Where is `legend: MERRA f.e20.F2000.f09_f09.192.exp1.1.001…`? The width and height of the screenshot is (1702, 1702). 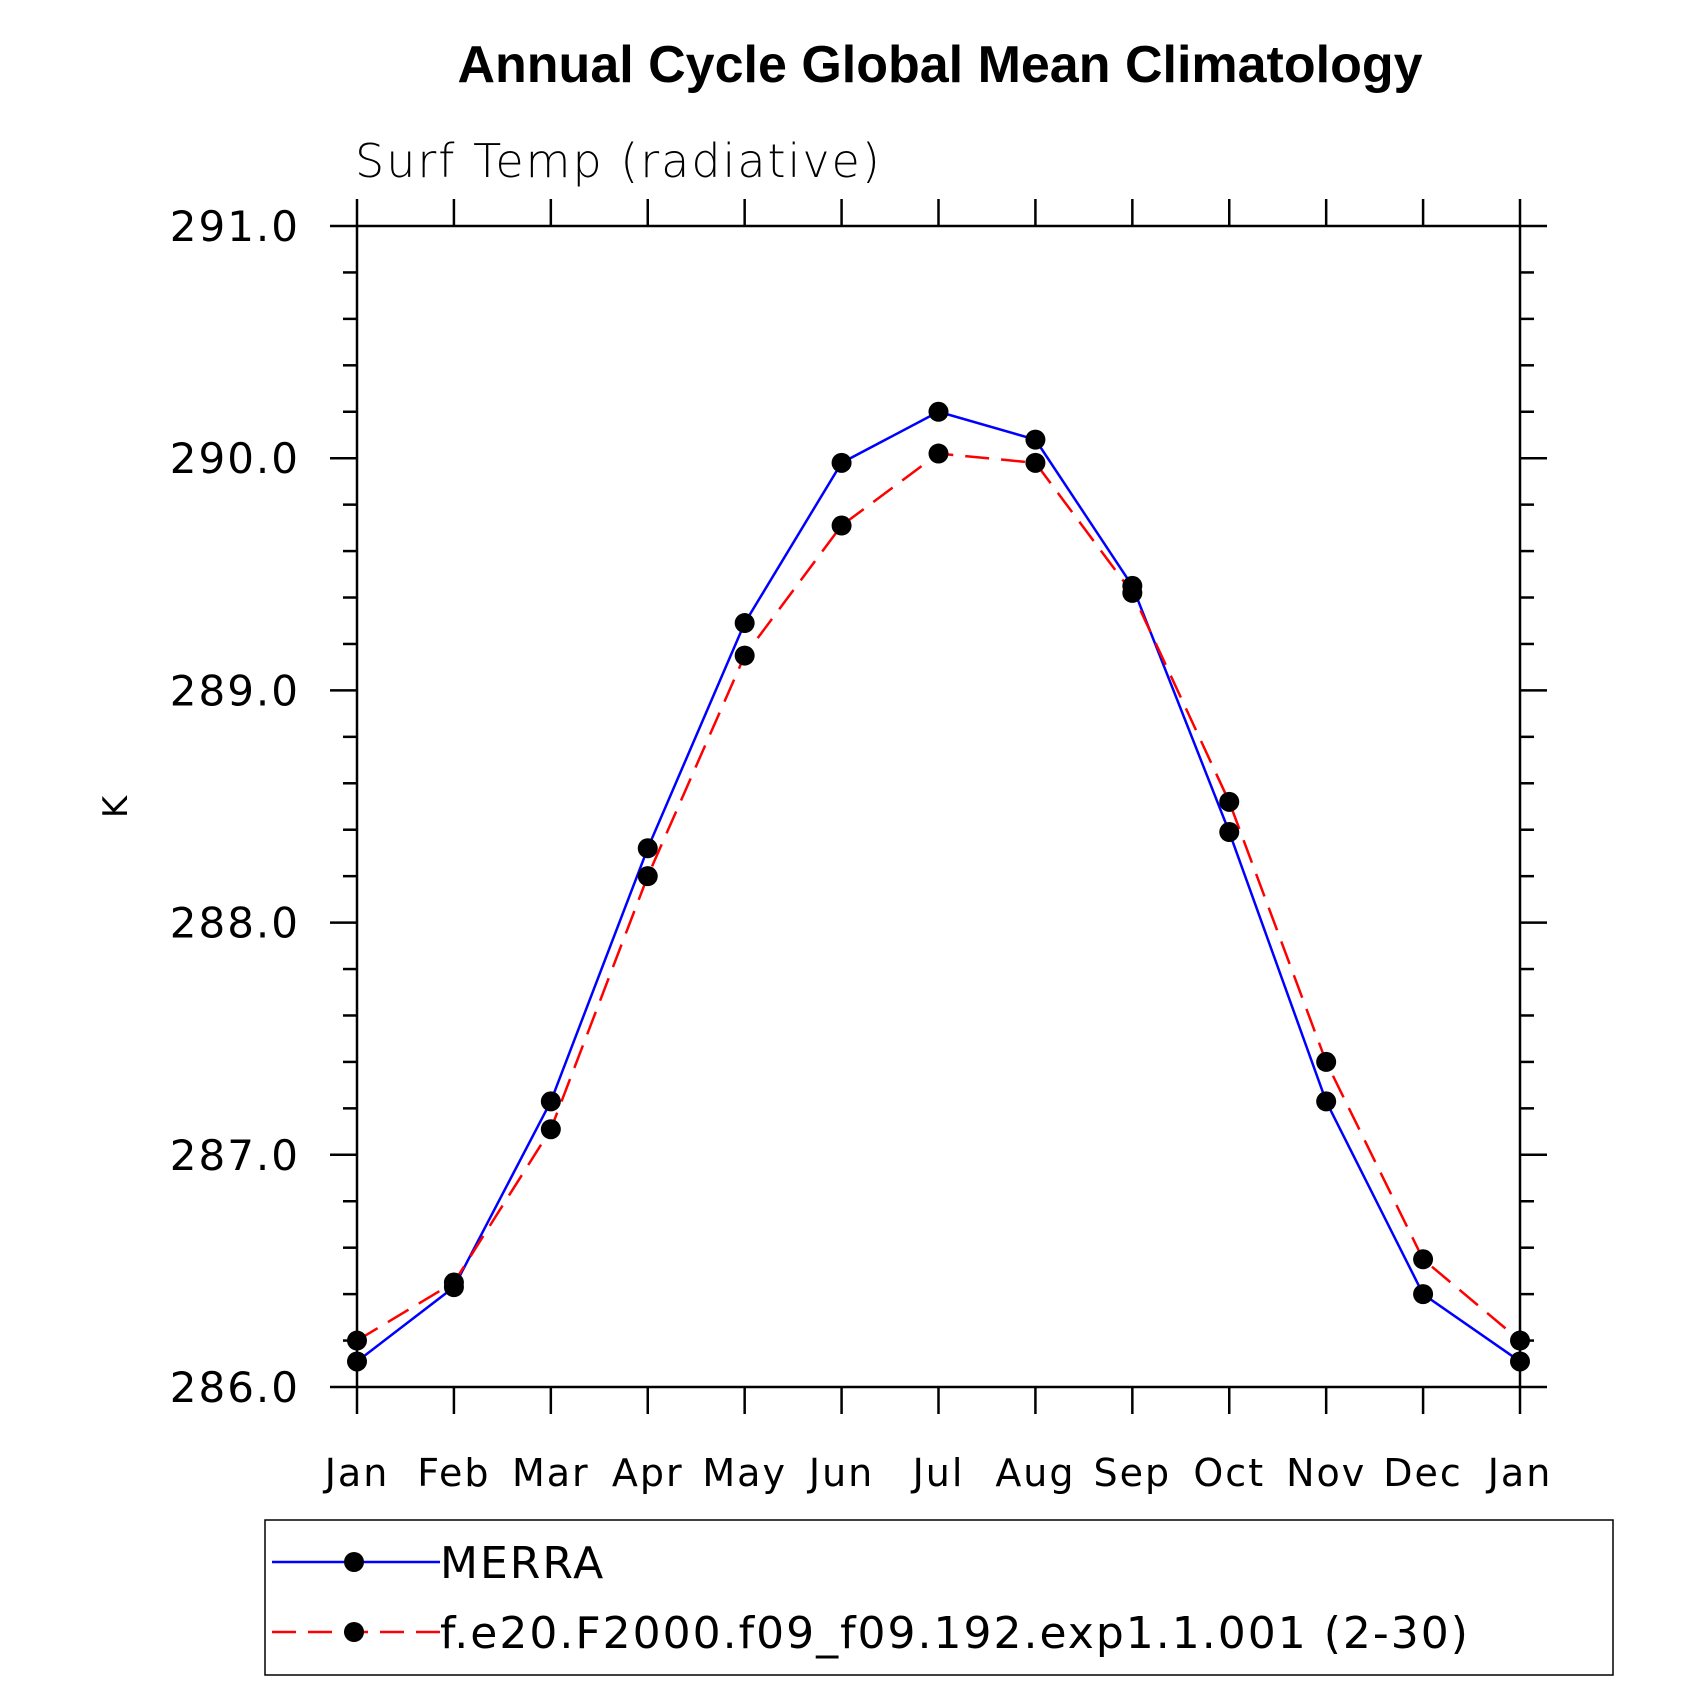
legend: MERRA f.e20.F2000.f09_f09.192.exp1.1.001… is located at coordinates (939, 1597).